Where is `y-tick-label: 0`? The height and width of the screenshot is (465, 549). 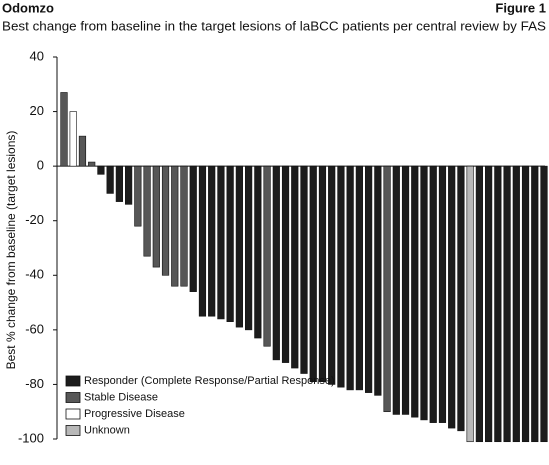 y-tick-label: 0 is located at coordinates (40, 165).